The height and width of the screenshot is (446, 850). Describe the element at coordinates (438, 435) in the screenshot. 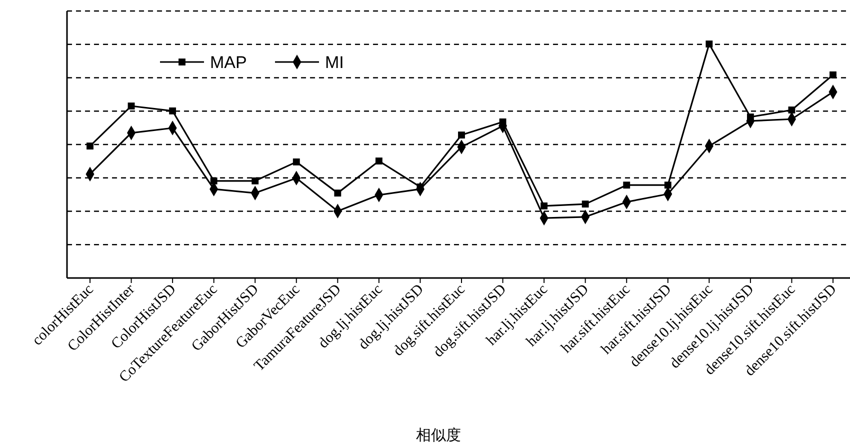

I see `x-axis-title: 相似度` at that location.